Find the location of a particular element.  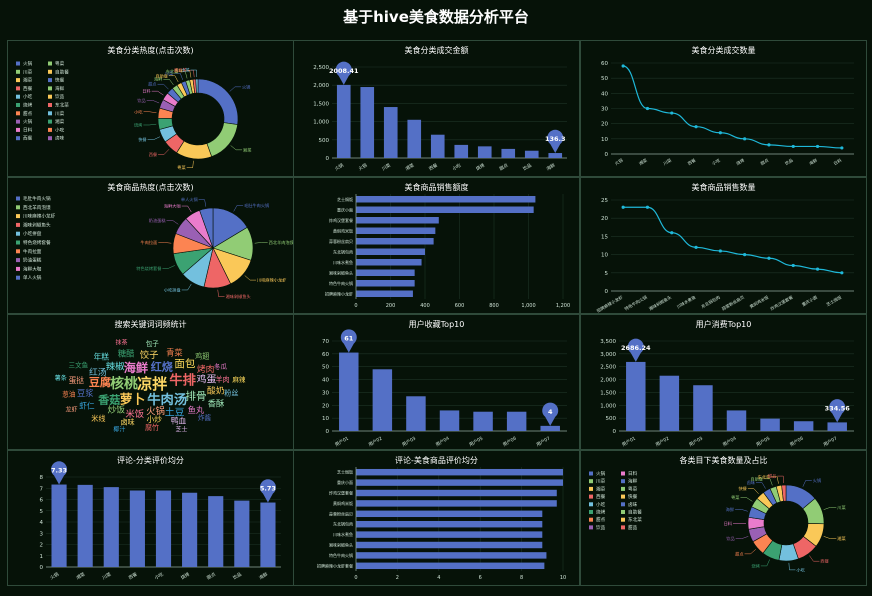

svg-text: 甜点 is located at coordinates (28, 113).